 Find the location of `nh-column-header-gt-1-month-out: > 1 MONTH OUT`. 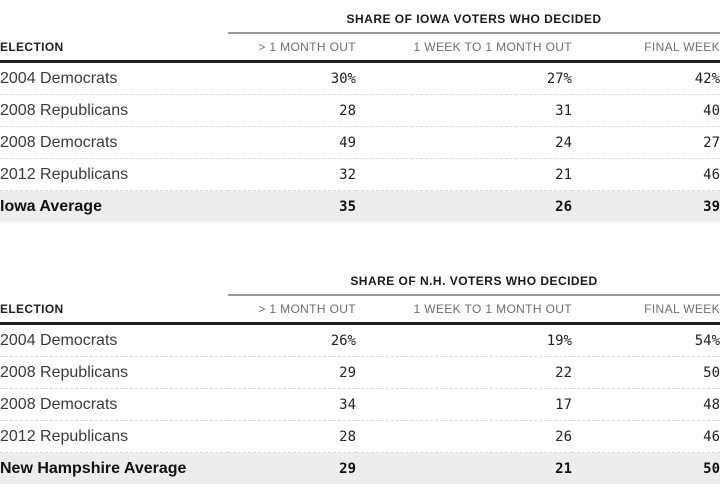

nh-column-header-gt-1-month-out: > 1 MONTH OUT is located at coordinates (292, 310).